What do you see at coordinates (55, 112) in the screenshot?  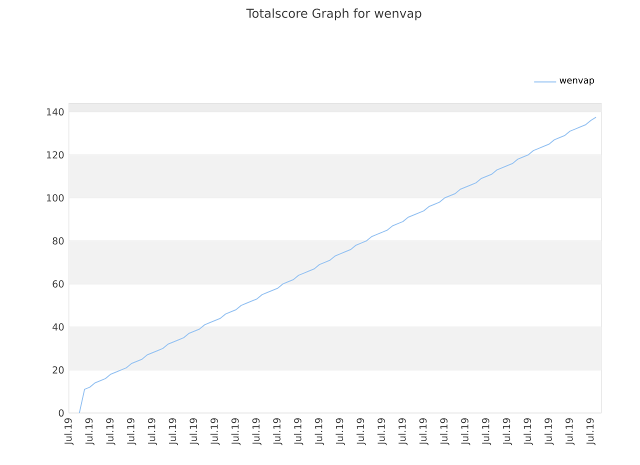 I see `y-tick-label: 140` at bounding box center [55, 112].